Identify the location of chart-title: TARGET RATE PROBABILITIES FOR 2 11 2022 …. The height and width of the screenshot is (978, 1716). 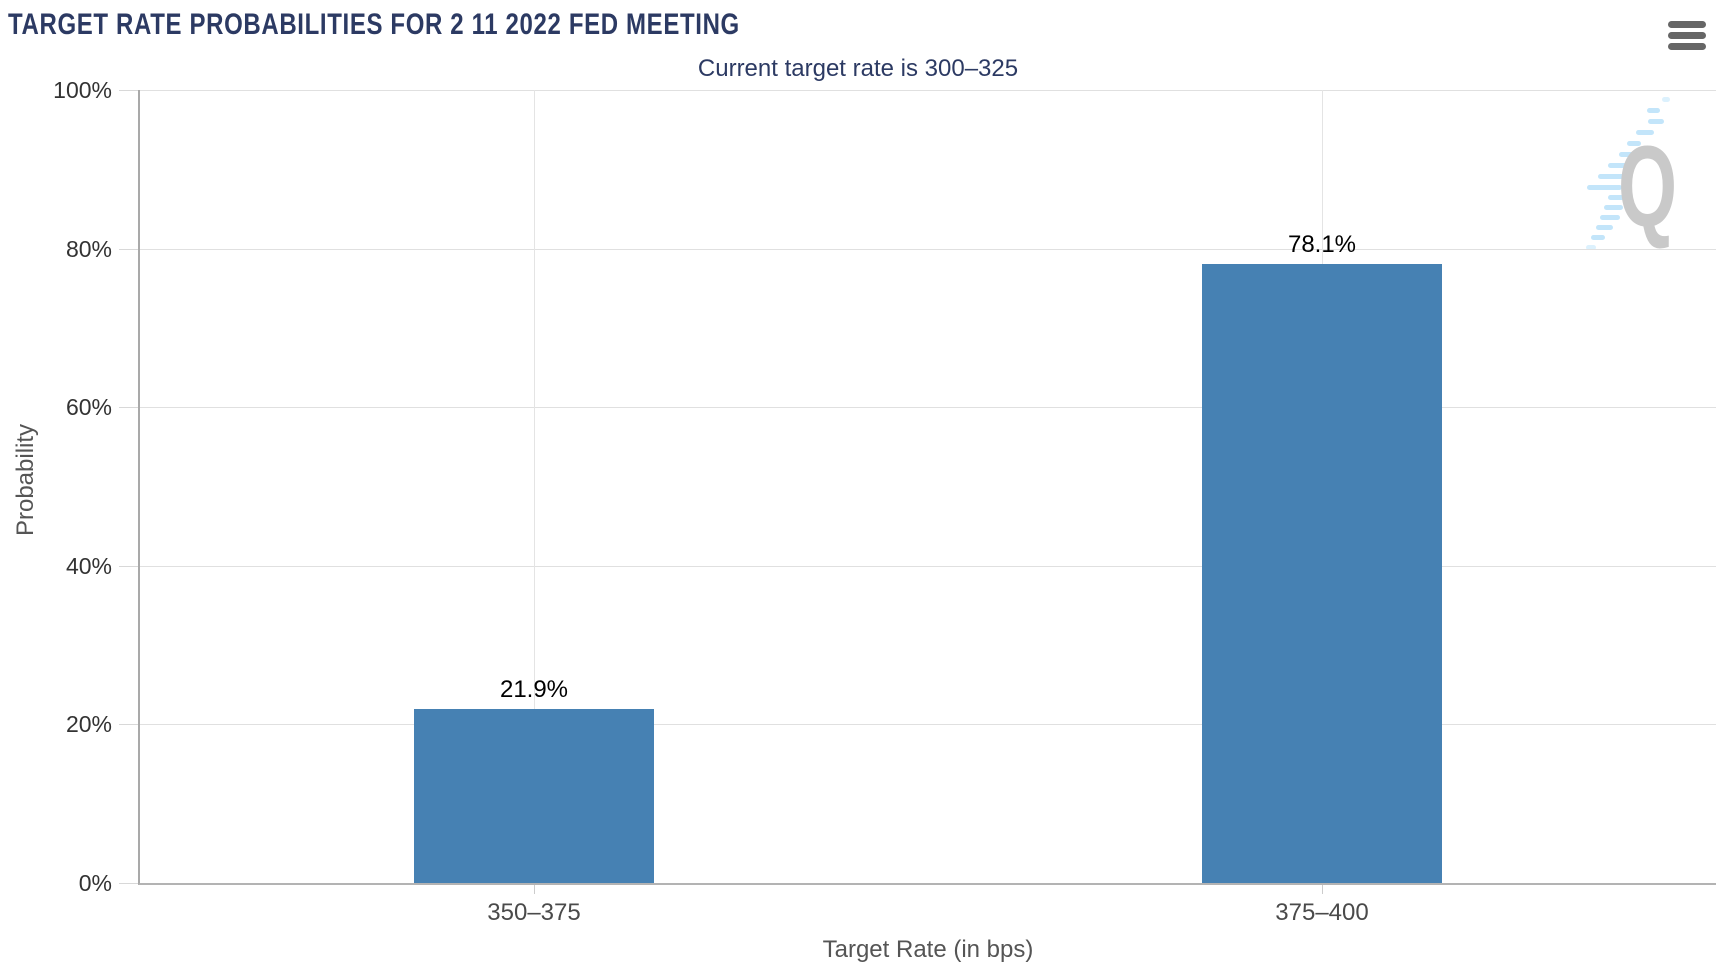
(374, 24).